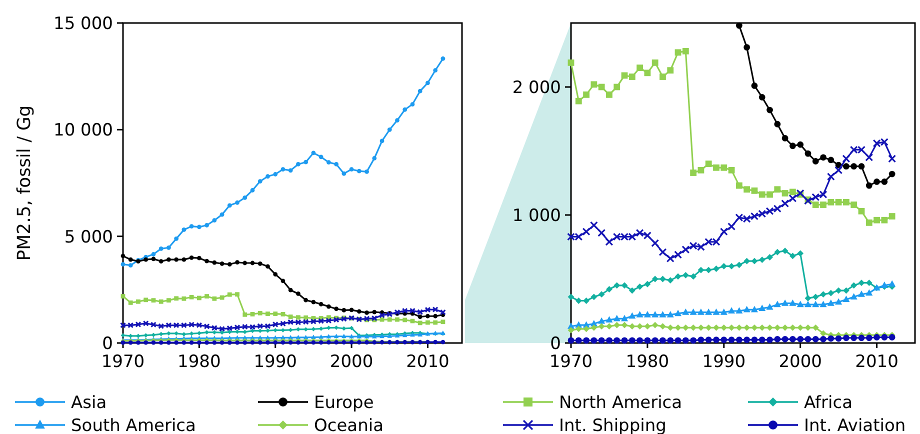  I want to click on y-tick-label: 15 000, so click(83, 24).